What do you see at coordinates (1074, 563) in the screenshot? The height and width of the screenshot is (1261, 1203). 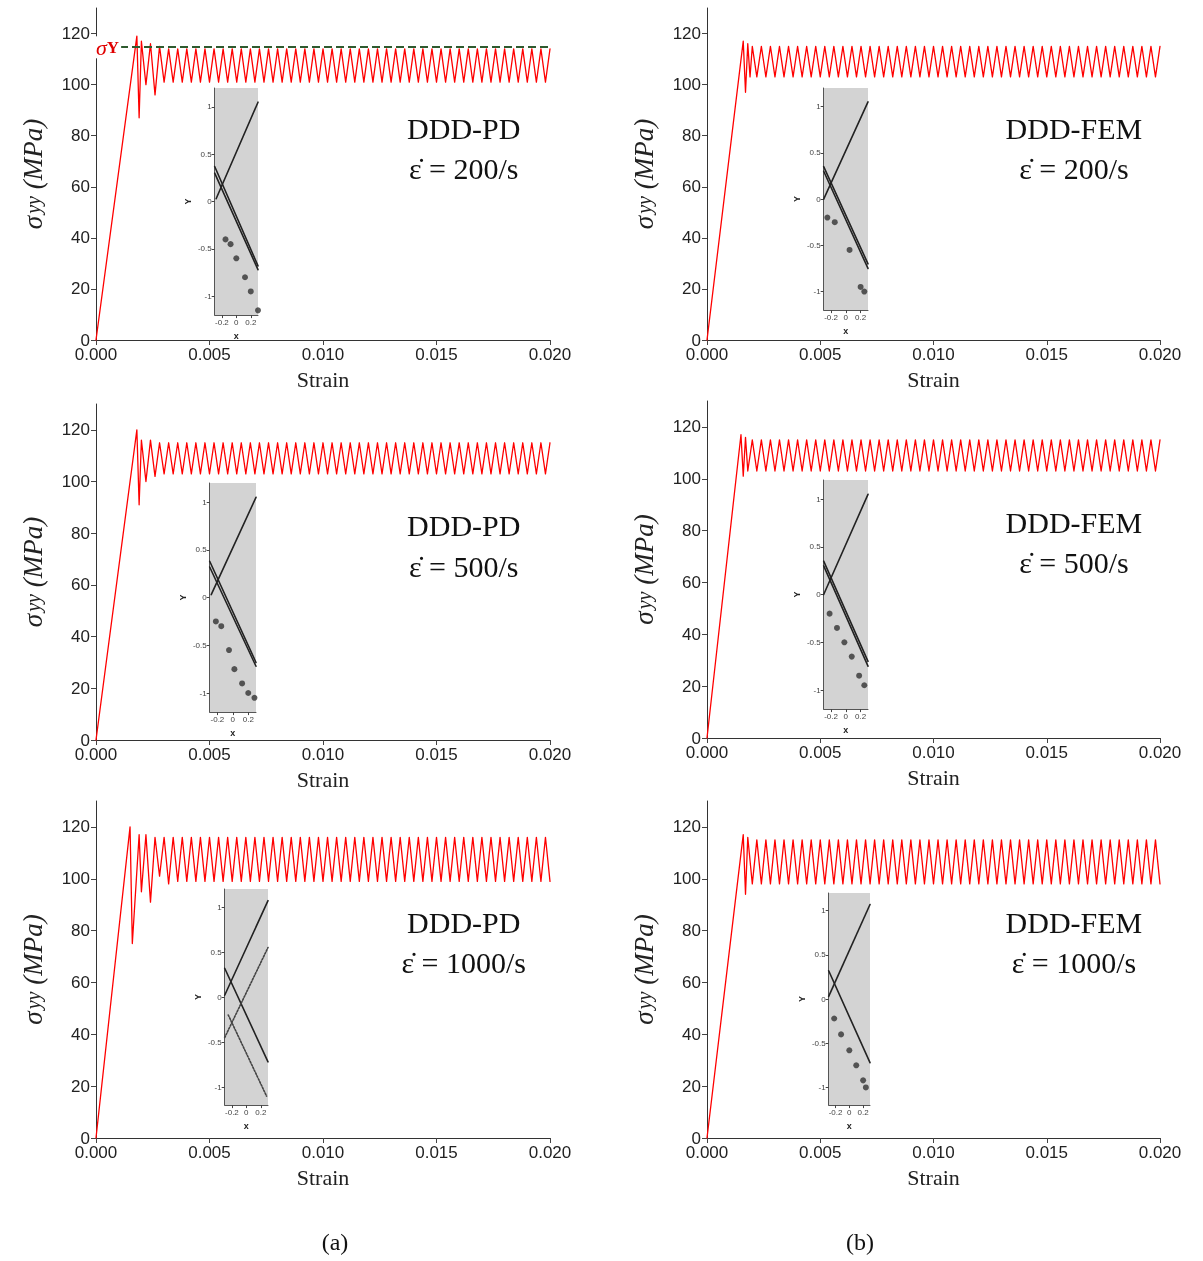 I see `annotation: ε̇ = 500/s` at bounding box center [1074, 563].